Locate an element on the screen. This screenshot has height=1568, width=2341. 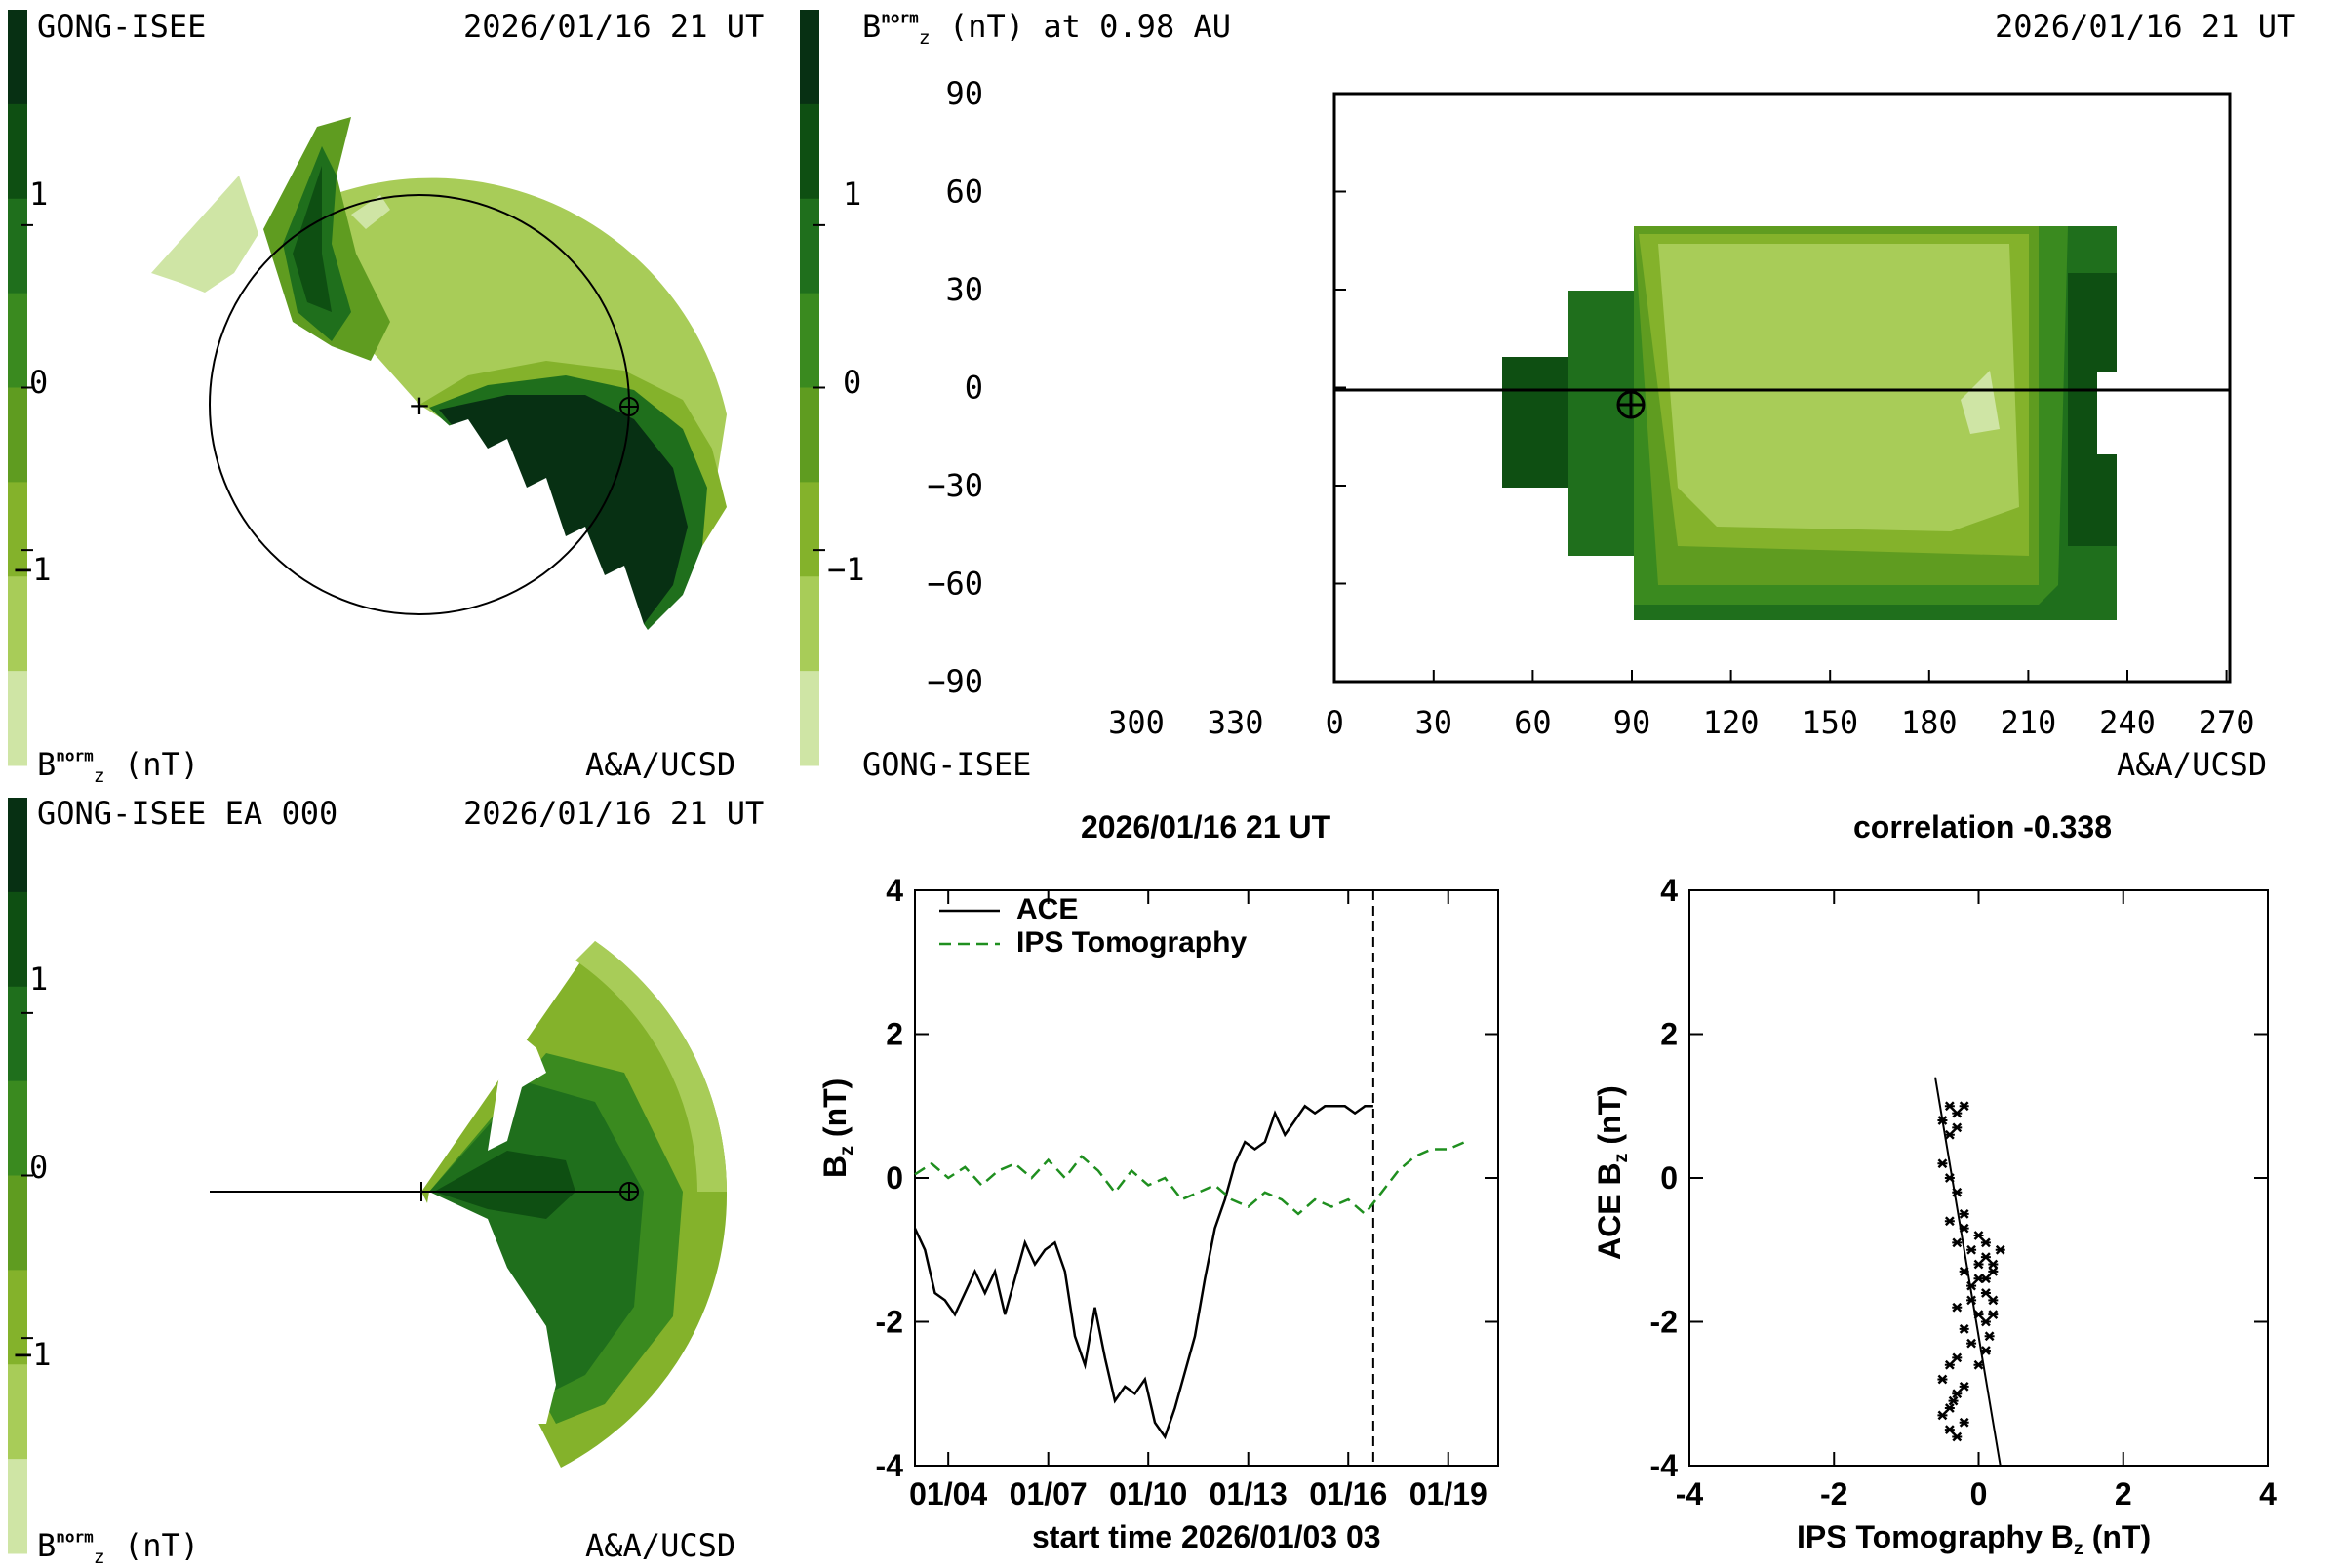
ts-xlabel: start time 2026/01/03 03 is located at coordinates (1206, 1536).